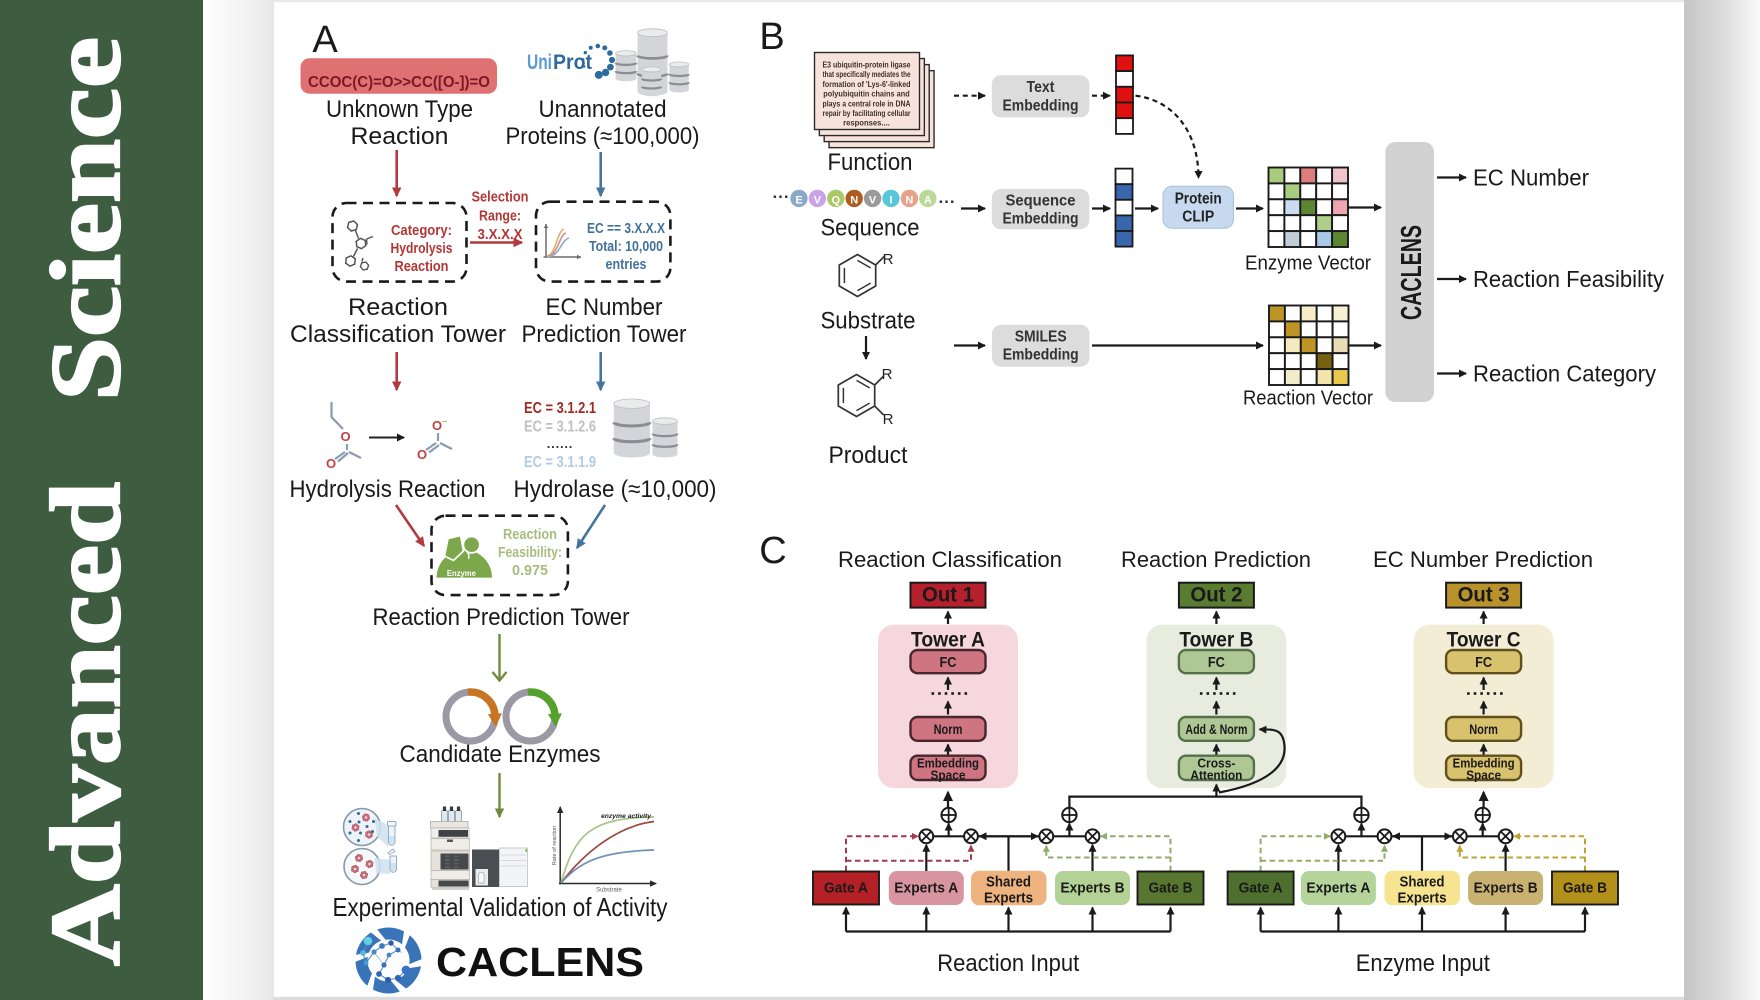 The image size is (1760, 1000). Describe the element at coordinates (870, 228) in the screenshot. I see `svg-text: Sequence` at that location.